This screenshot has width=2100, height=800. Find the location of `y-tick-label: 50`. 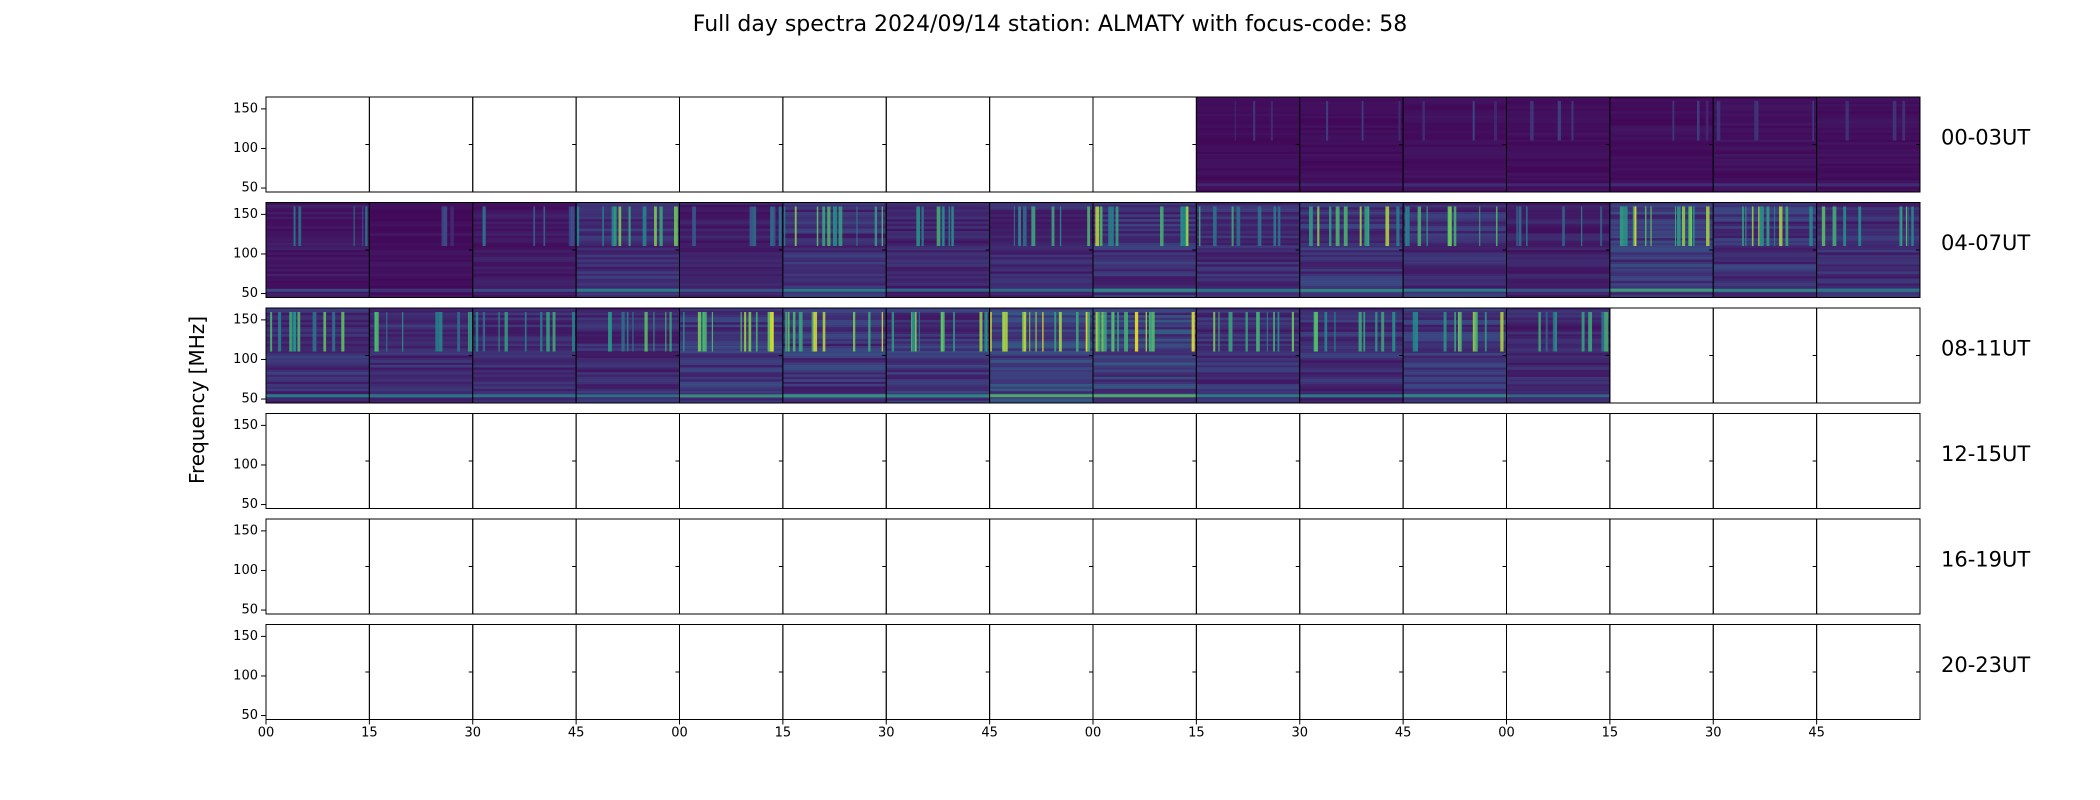

y-tick-label: 50 is located at coordinates (249, 610).